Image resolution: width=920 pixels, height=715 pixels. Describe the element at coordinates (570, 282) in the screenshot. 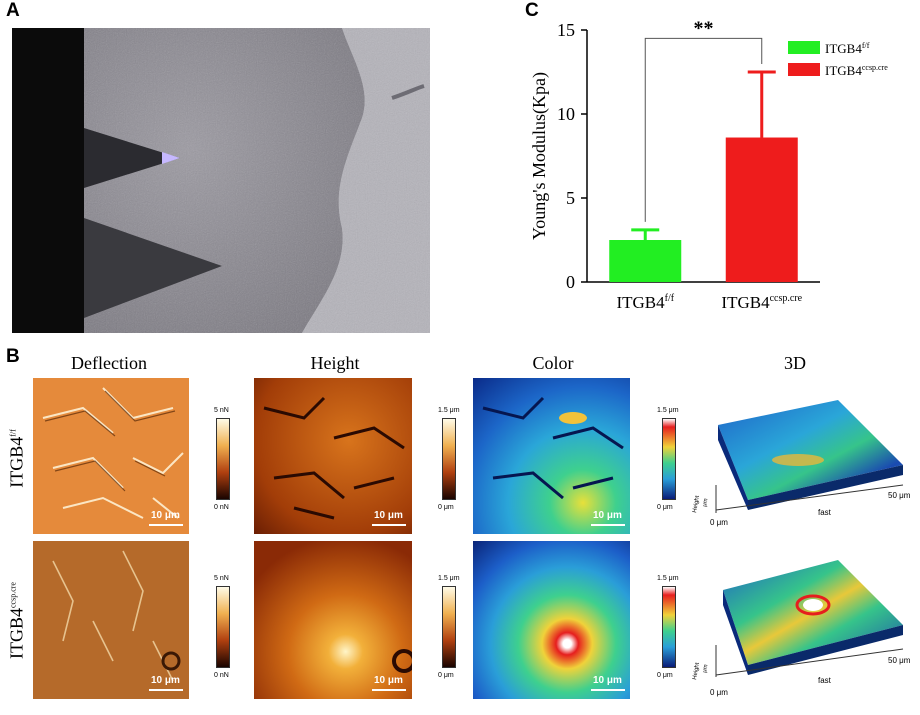

I see `y-tick-label: 0` at that location.